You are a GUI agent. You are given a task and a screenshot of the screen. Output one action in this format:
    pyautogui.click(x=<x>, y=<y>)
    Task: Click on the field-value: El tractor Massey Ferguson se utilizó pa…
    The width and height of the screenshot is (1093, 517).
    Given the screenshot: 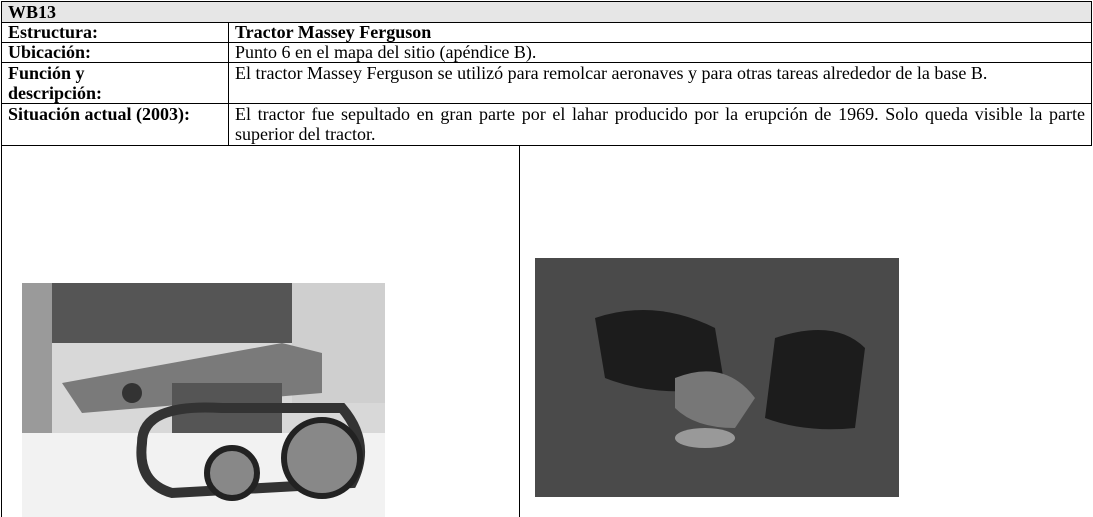 What is the action you would take?
    pyautogui.click(x=611, y=73)
    